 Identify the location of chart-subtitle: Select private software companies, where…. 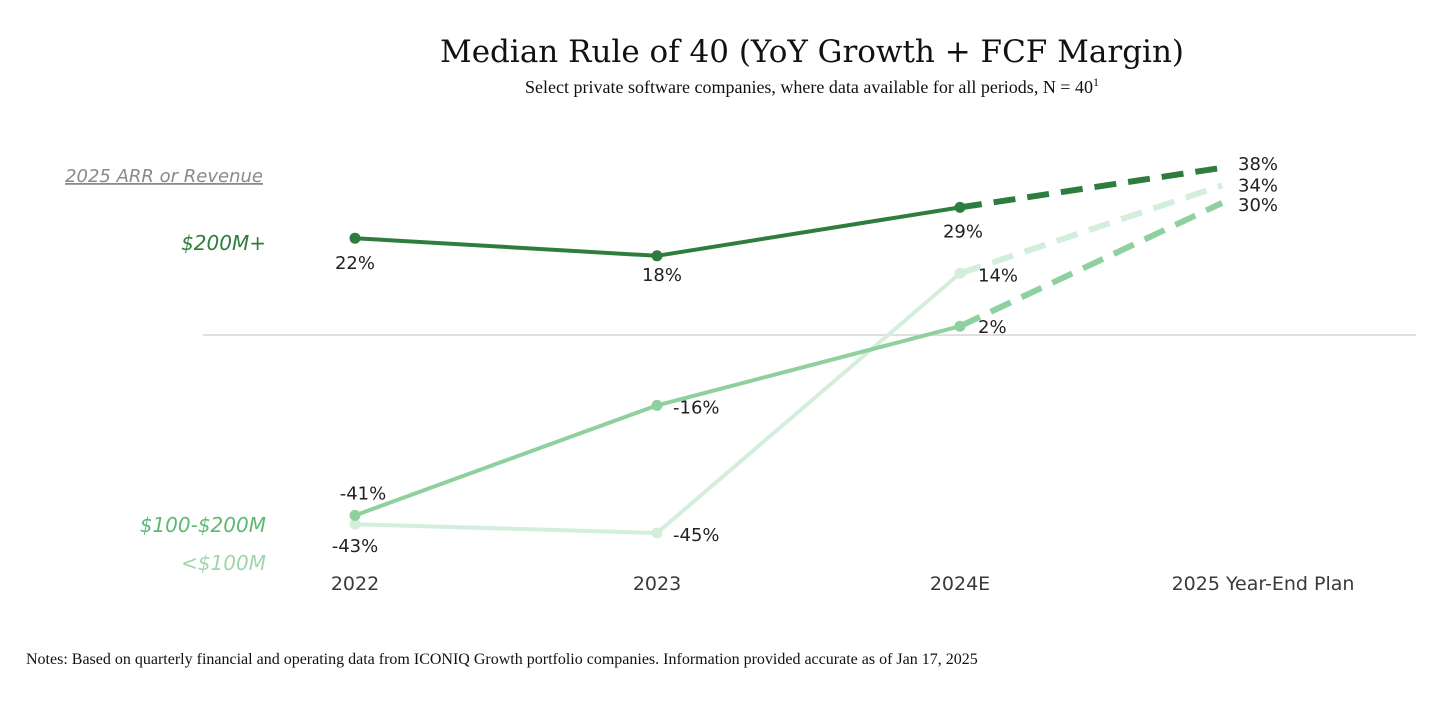
(812, 86).